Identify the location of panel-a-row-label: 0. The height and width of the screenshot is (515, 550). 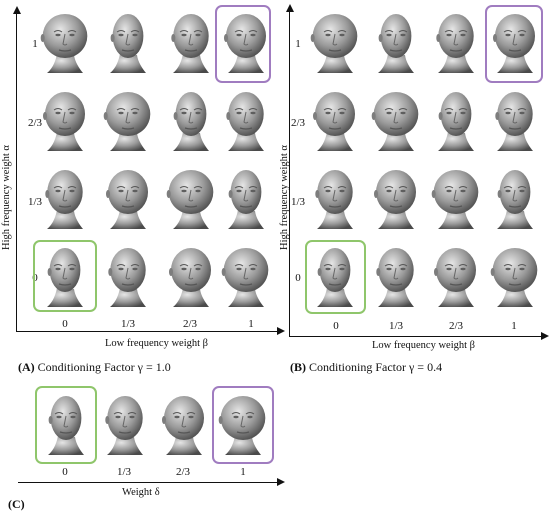
(35, 278).